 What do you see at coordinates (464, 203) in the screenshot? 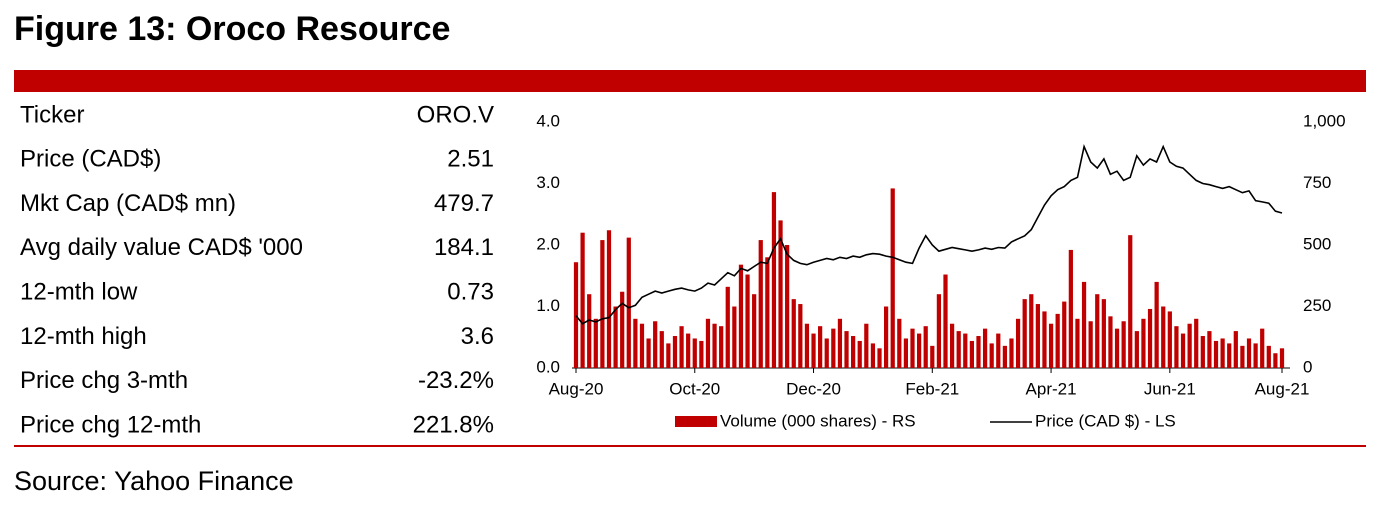
I see `row-value: 479.7` at bounding box center [464, 203].